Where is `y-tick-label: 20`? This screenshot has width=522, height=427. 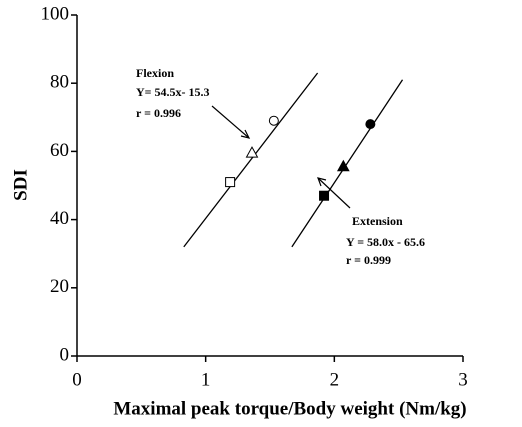
y-tick-label: 20 is located at coordinates (59, 286).